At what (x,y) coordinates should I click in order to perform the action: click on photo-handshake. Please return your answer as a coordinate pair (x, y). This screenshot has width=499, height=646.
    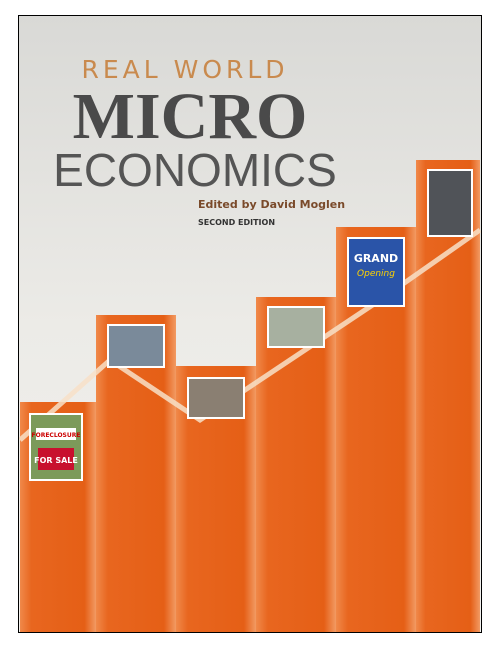
    Looking at the image, I should click on (216, 398).